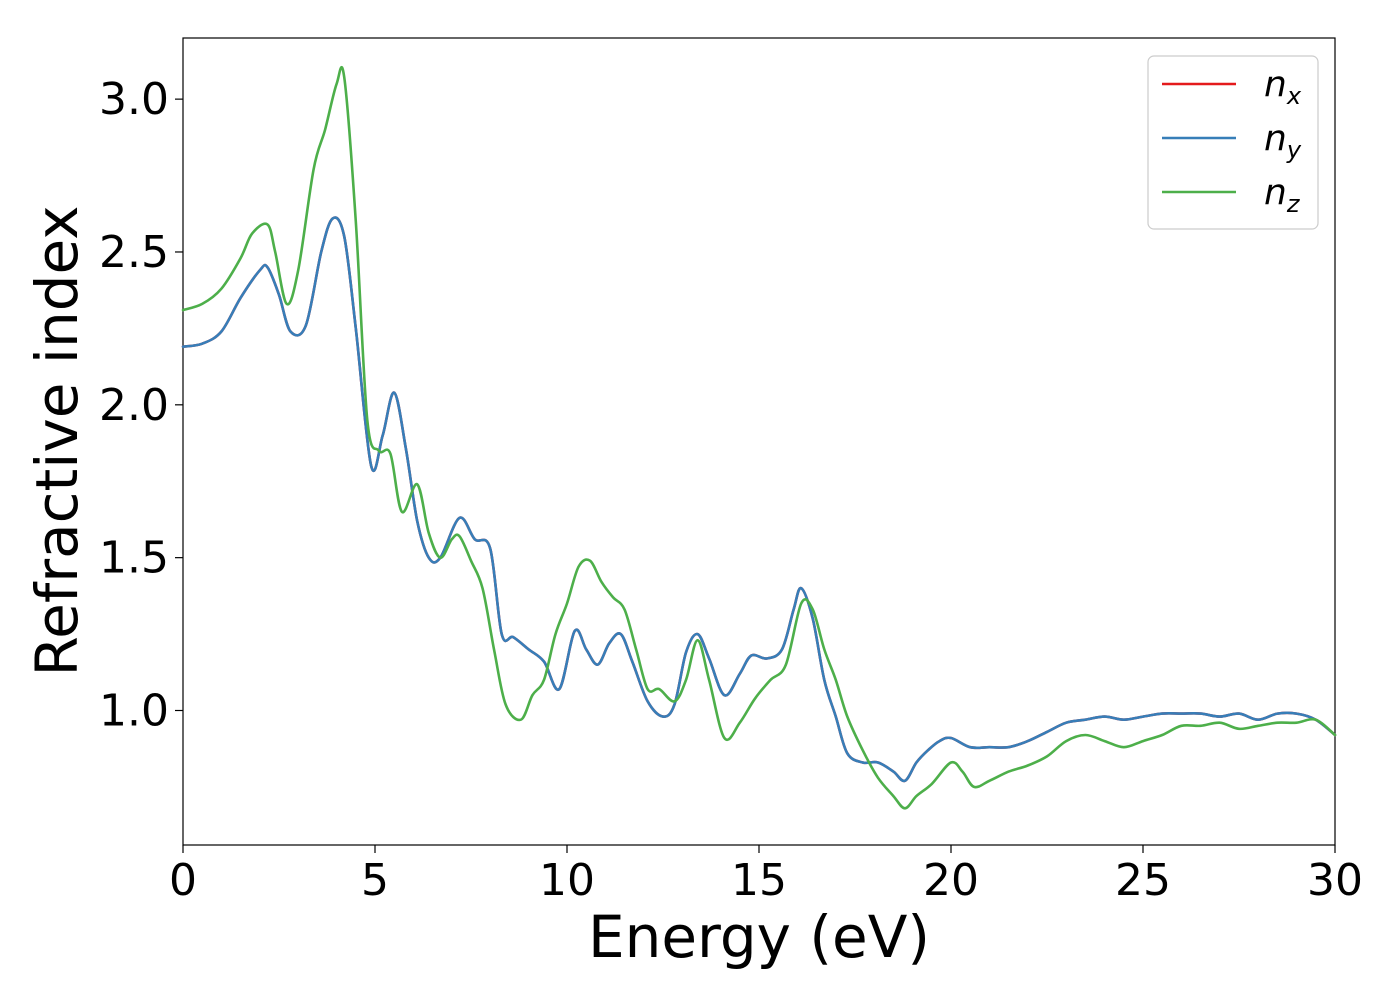  What do you see at coordinates (134, 99) in the screenshot?
I see `y-tick-label: 3.0` at bounding box center [134, 99].